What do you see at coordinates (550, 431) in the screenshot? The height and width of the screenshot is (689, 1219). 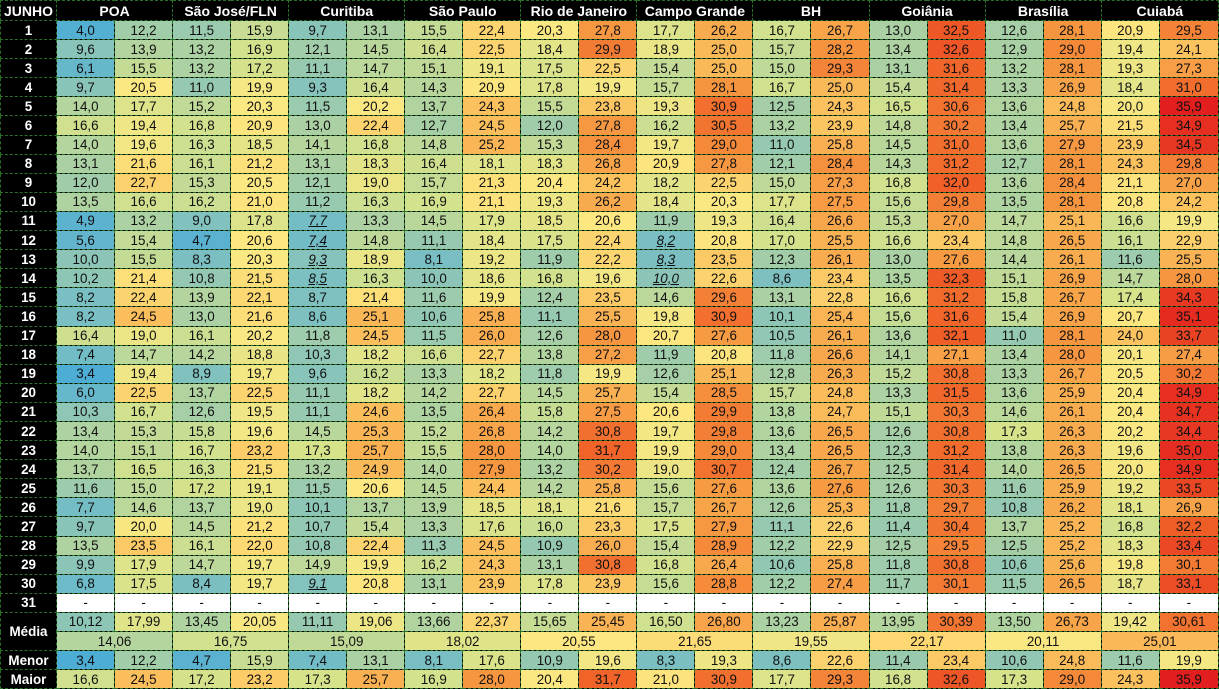 I see `value-cell: 14,2` at bounding box center [550, 431].